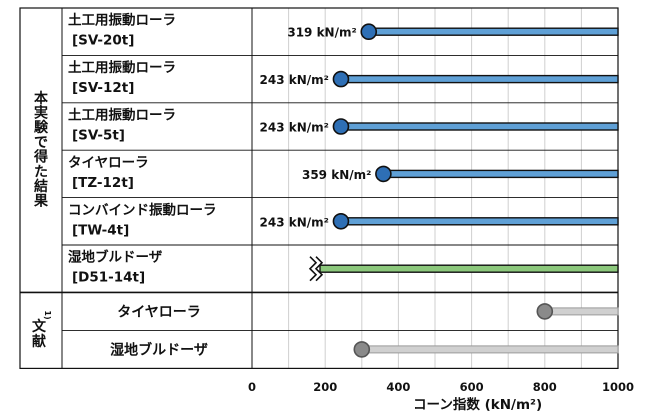 The image size is (649, 419). I want to click on x-tick-label: 400, so click(398, 387).